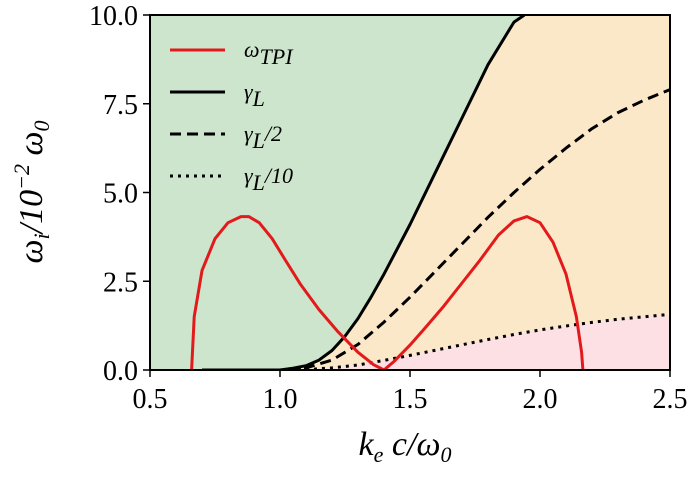  I want to click on legend: ωTPI​ γL​ γL​/2 γL​/10, so click(232, 116).